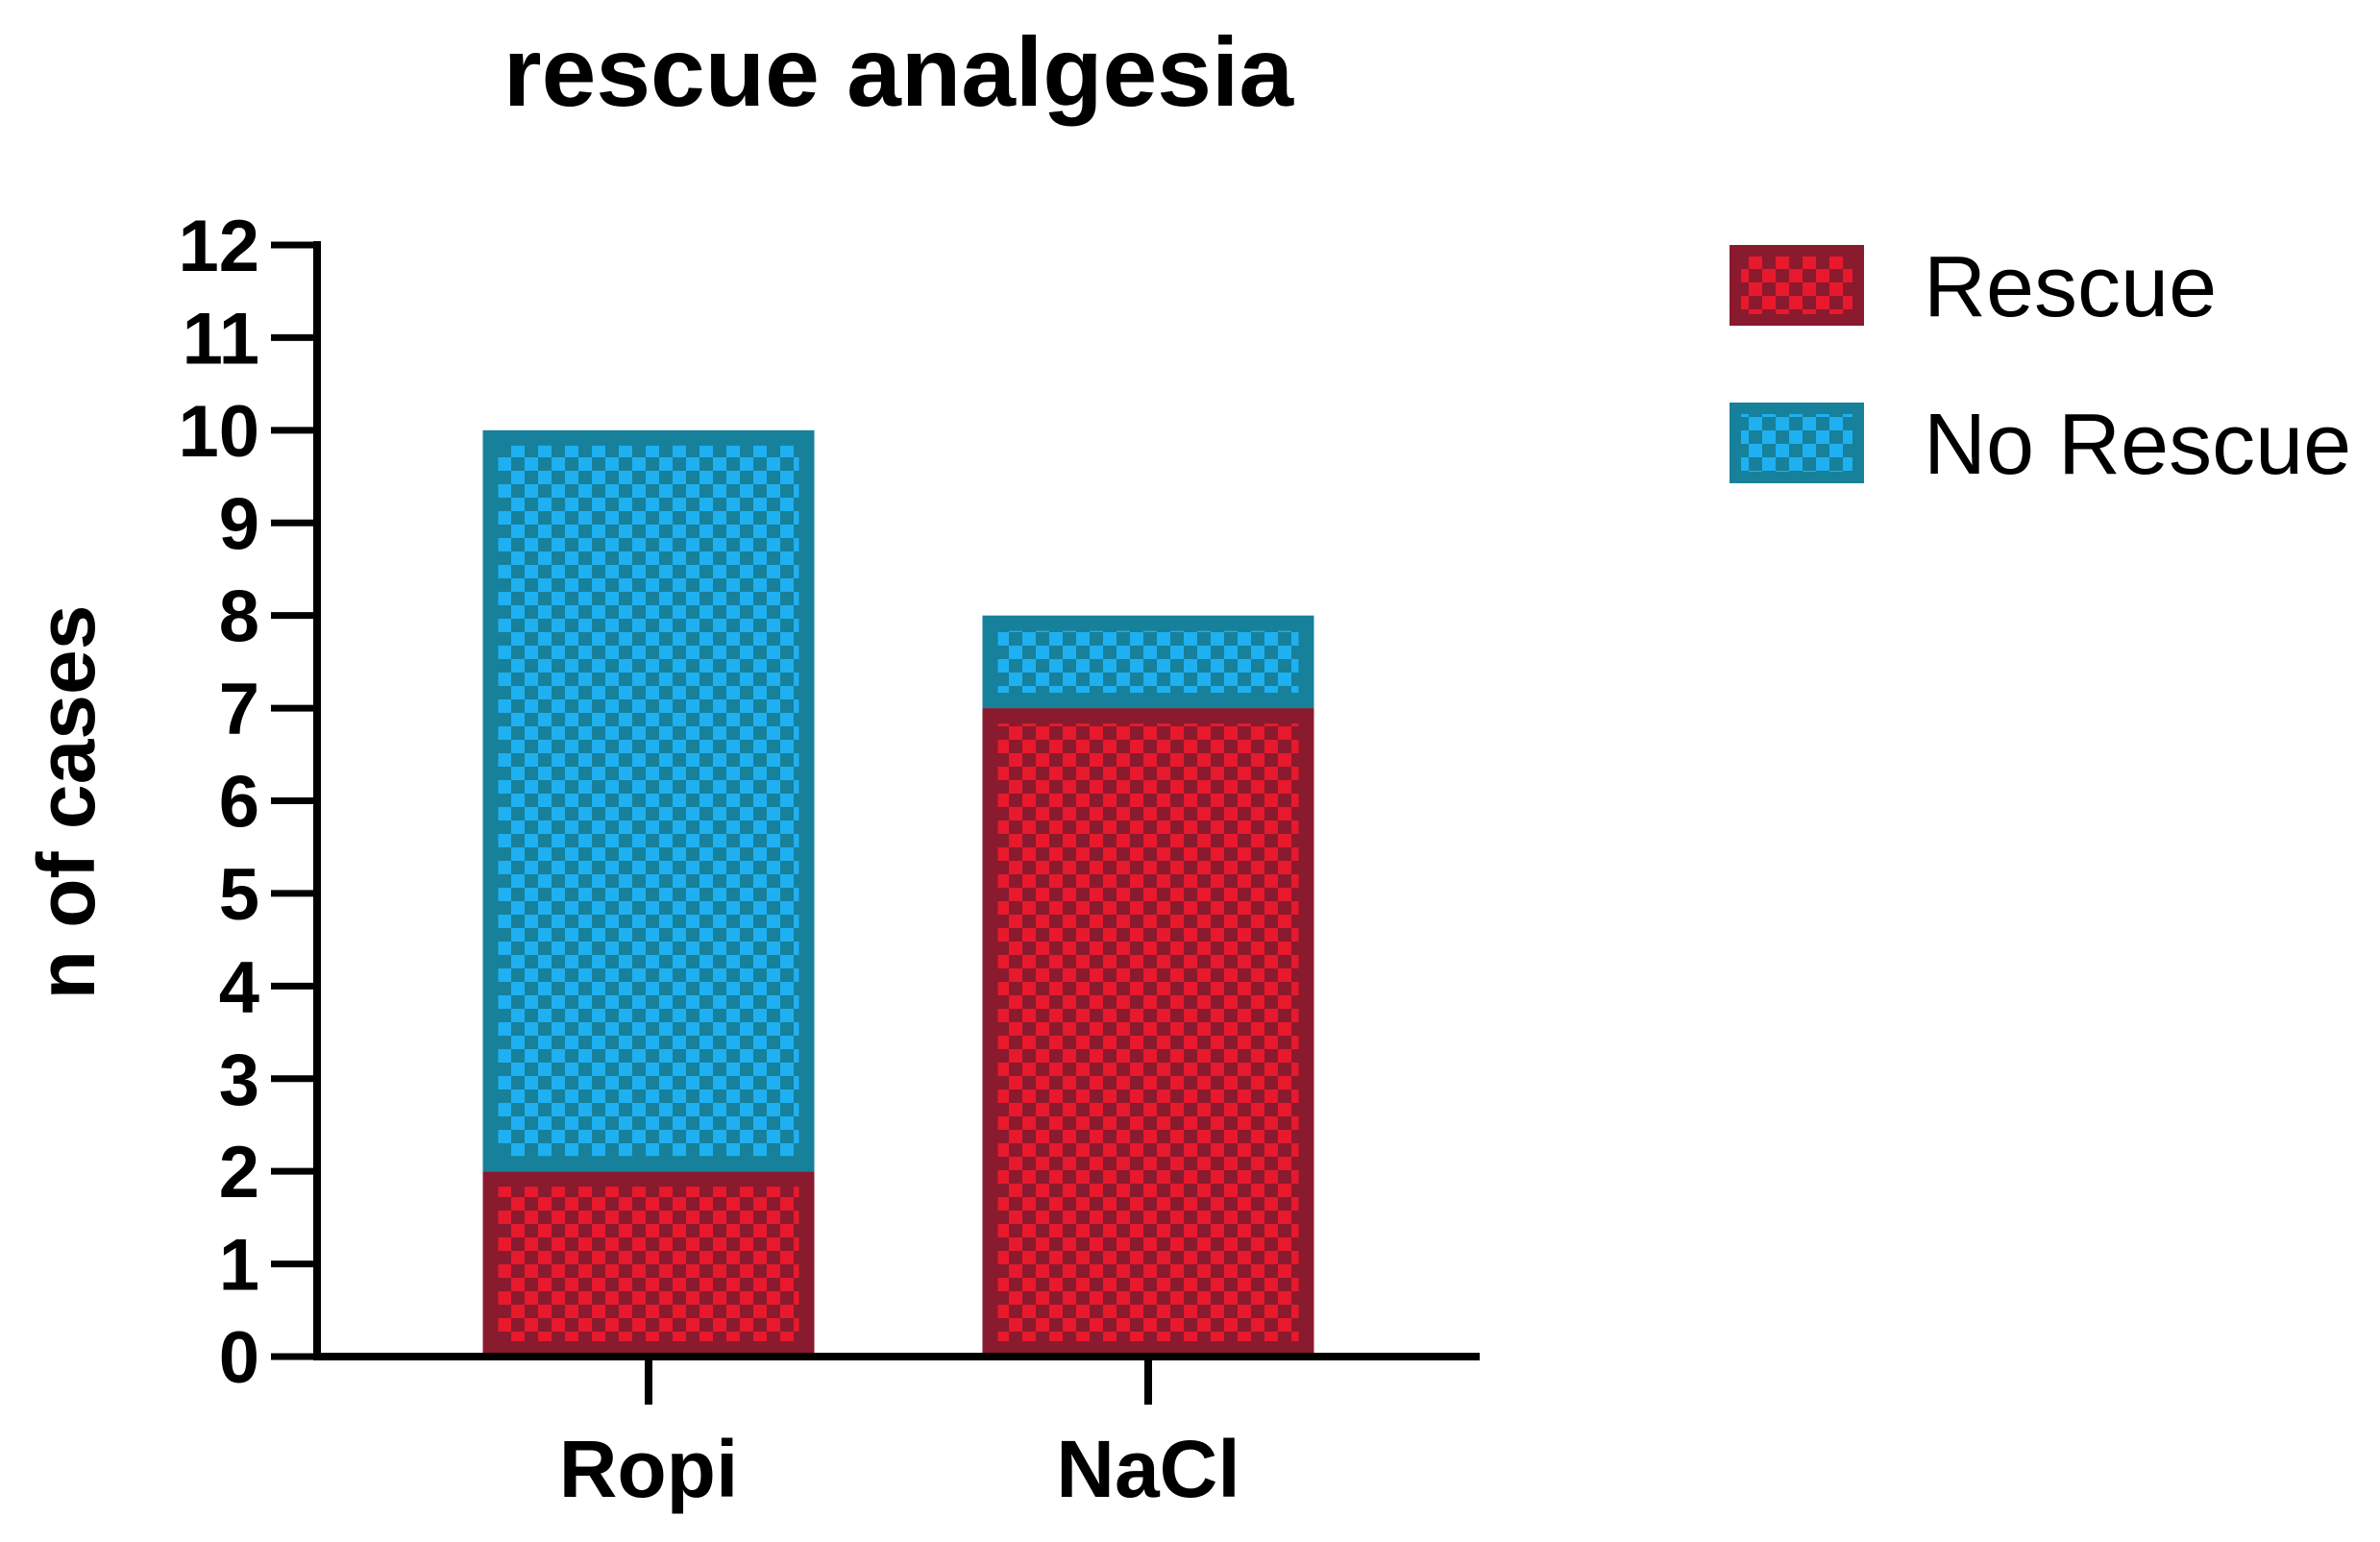 The image size is (2380, 1542). Describe the element at coordinates (2041, 366) in the screenshot. I see `legend: Rescue No Rescue` at that location.